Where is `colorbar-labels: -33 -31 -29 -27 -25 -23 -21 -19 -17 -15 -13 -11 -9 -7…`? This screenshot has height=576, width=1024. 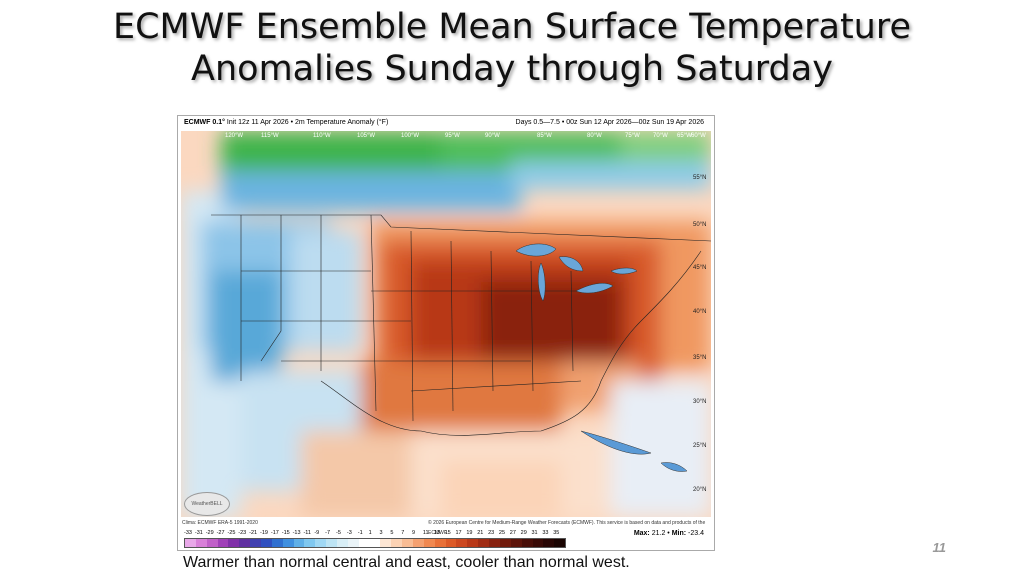
colorbar-labels: -33 -31 -29 -27 -25 -23 -21 -19 -17 -15 -13 -11 -9 -7… is located at coordinates (374, 533).